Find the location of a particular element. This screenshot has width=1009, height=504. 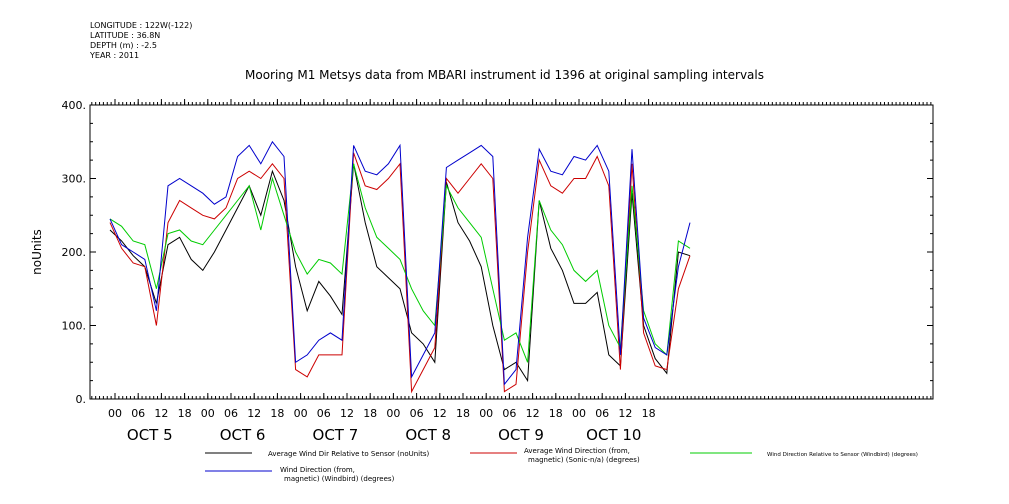

day-label: OCT 7 is located at coordinates (336, 435).